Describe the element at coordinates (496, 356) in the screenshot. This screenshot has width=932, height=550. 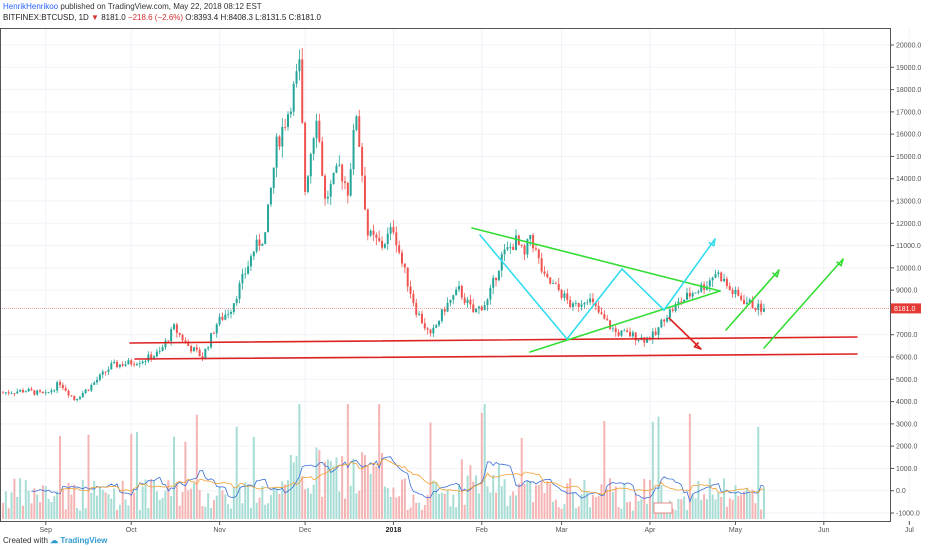
I see `support-line-lower` at that location.